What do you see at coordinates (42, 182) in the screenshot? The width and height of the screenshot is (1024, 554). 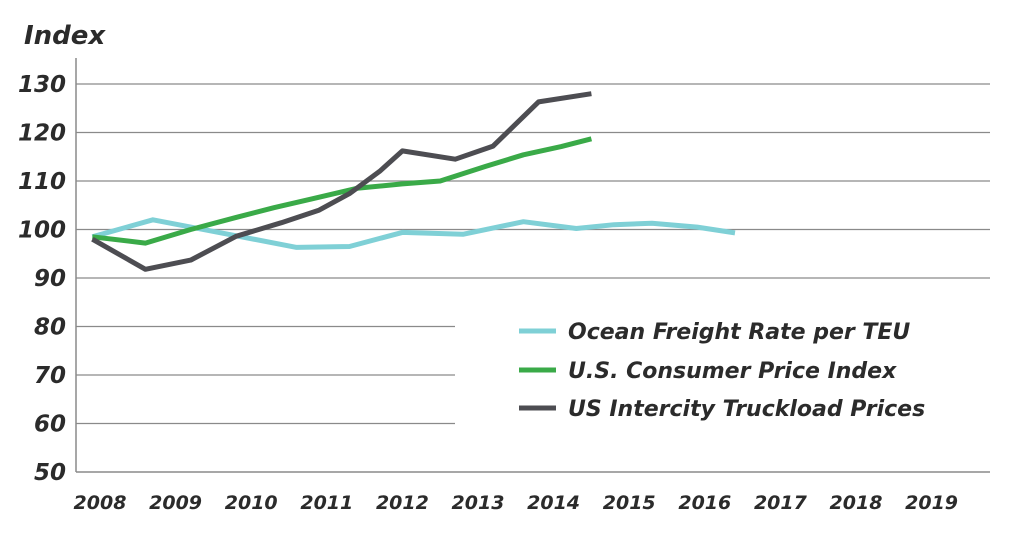 I see `y-tick-110: 110` at bounding box center [42, 182].